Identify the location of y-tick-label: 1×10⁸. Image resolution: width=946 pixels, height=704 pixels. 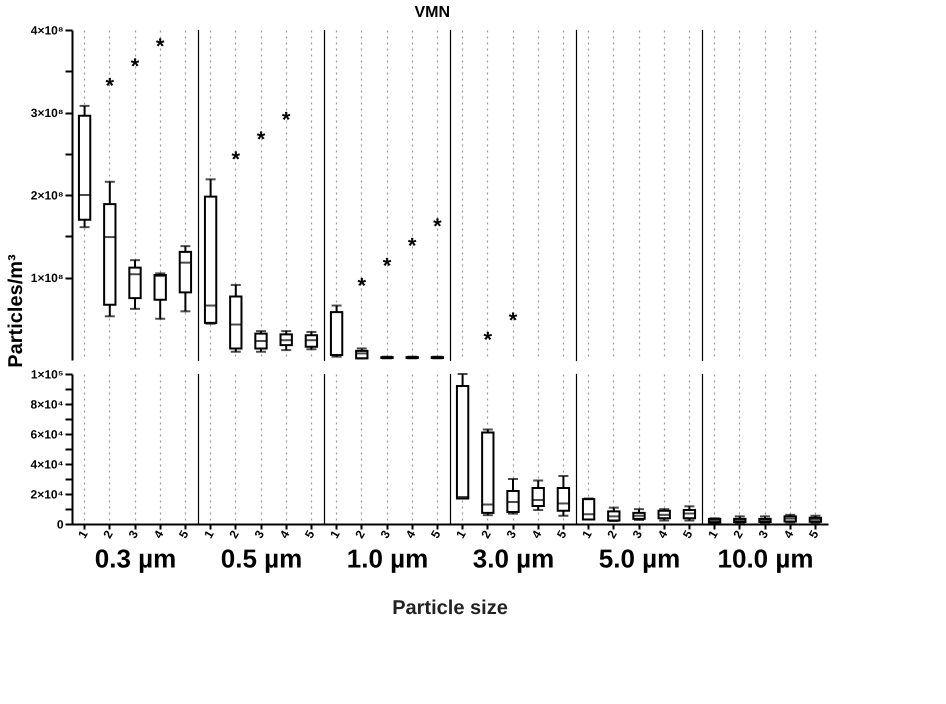
(47, 278).